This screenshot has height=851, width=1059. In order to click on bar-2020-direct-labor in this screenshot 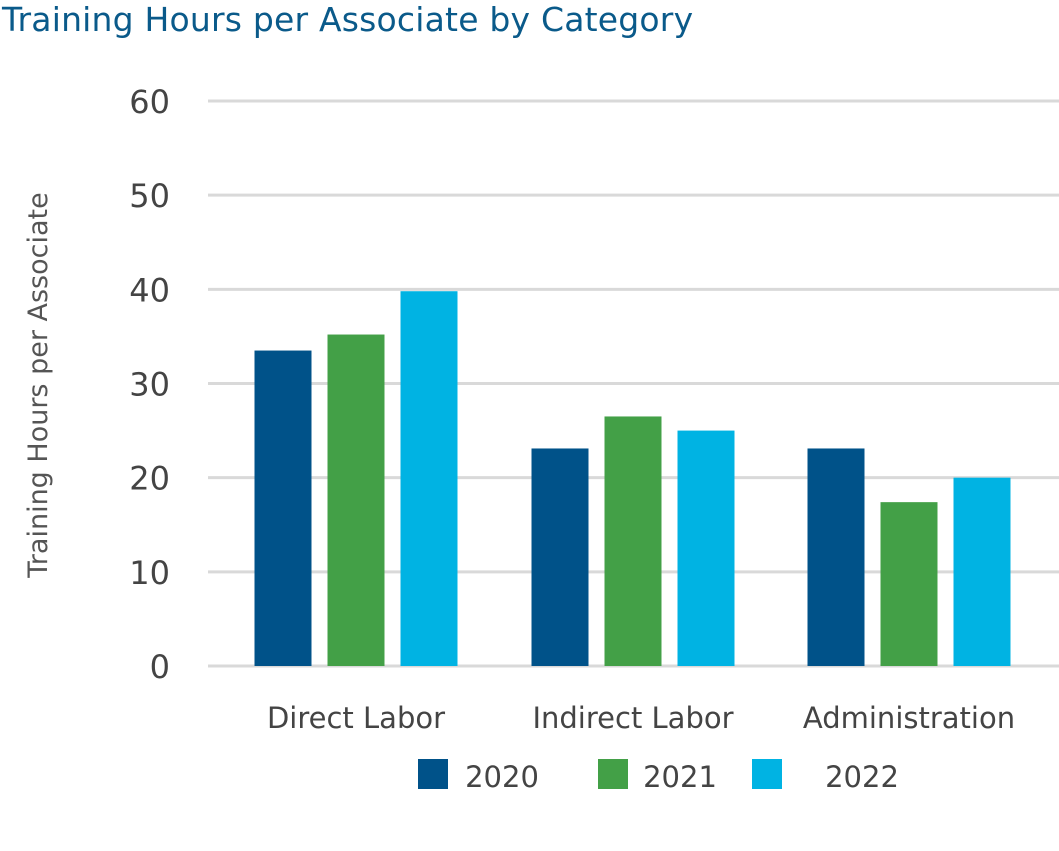, I will do `click(283, 508)`.